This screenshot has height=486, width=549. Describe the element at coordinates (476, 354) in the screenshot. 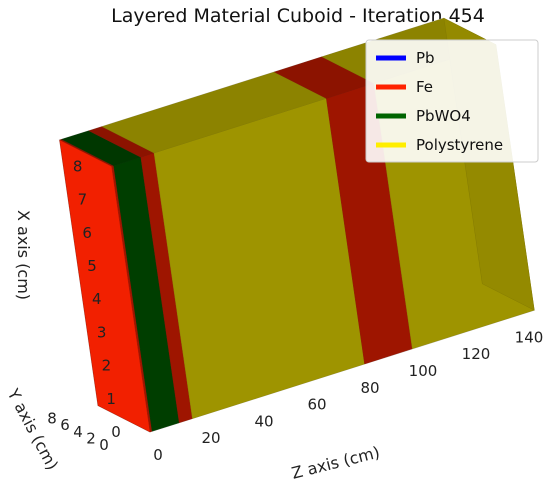

I see `z-tick-label: 120` at that location.